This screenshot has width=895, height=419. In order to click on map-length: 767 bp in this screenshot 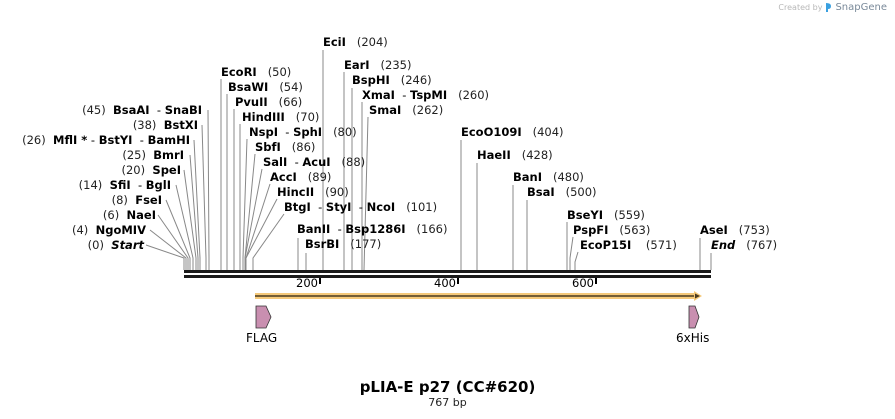, I will do `click(447, 402)`.